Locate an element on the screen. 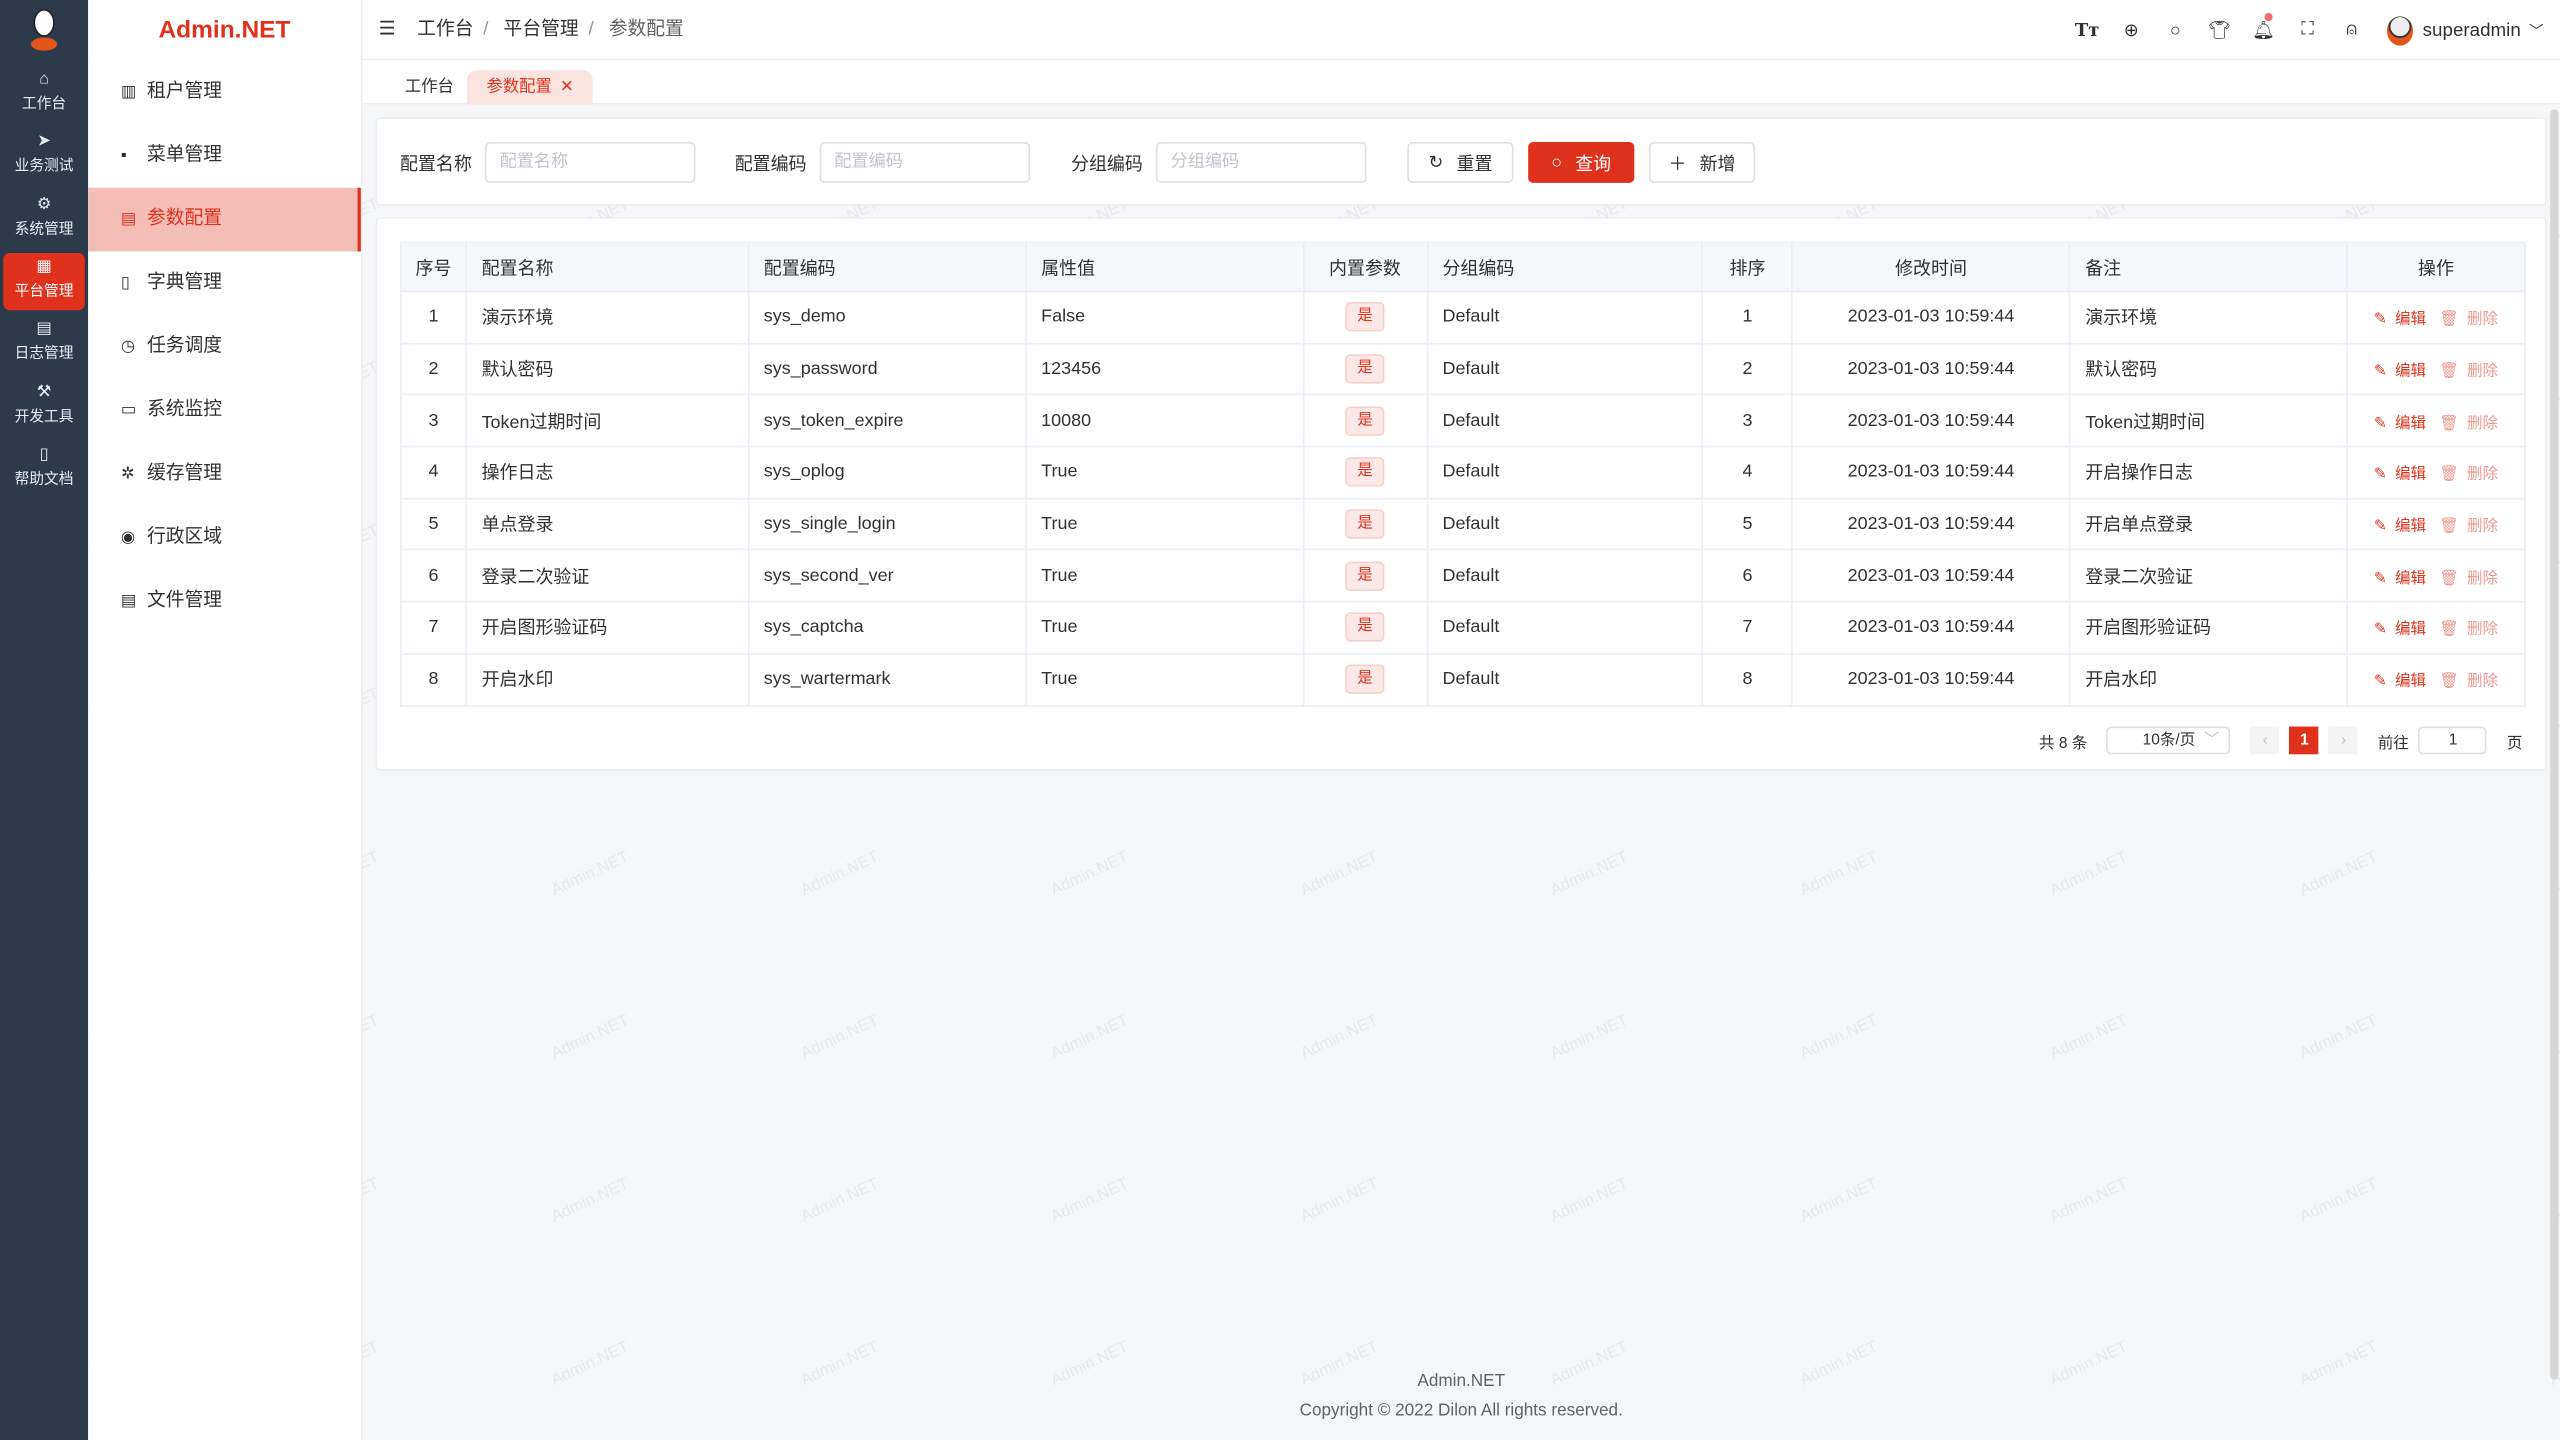  add-label: 新增 is located at coordinates (1717, 164).